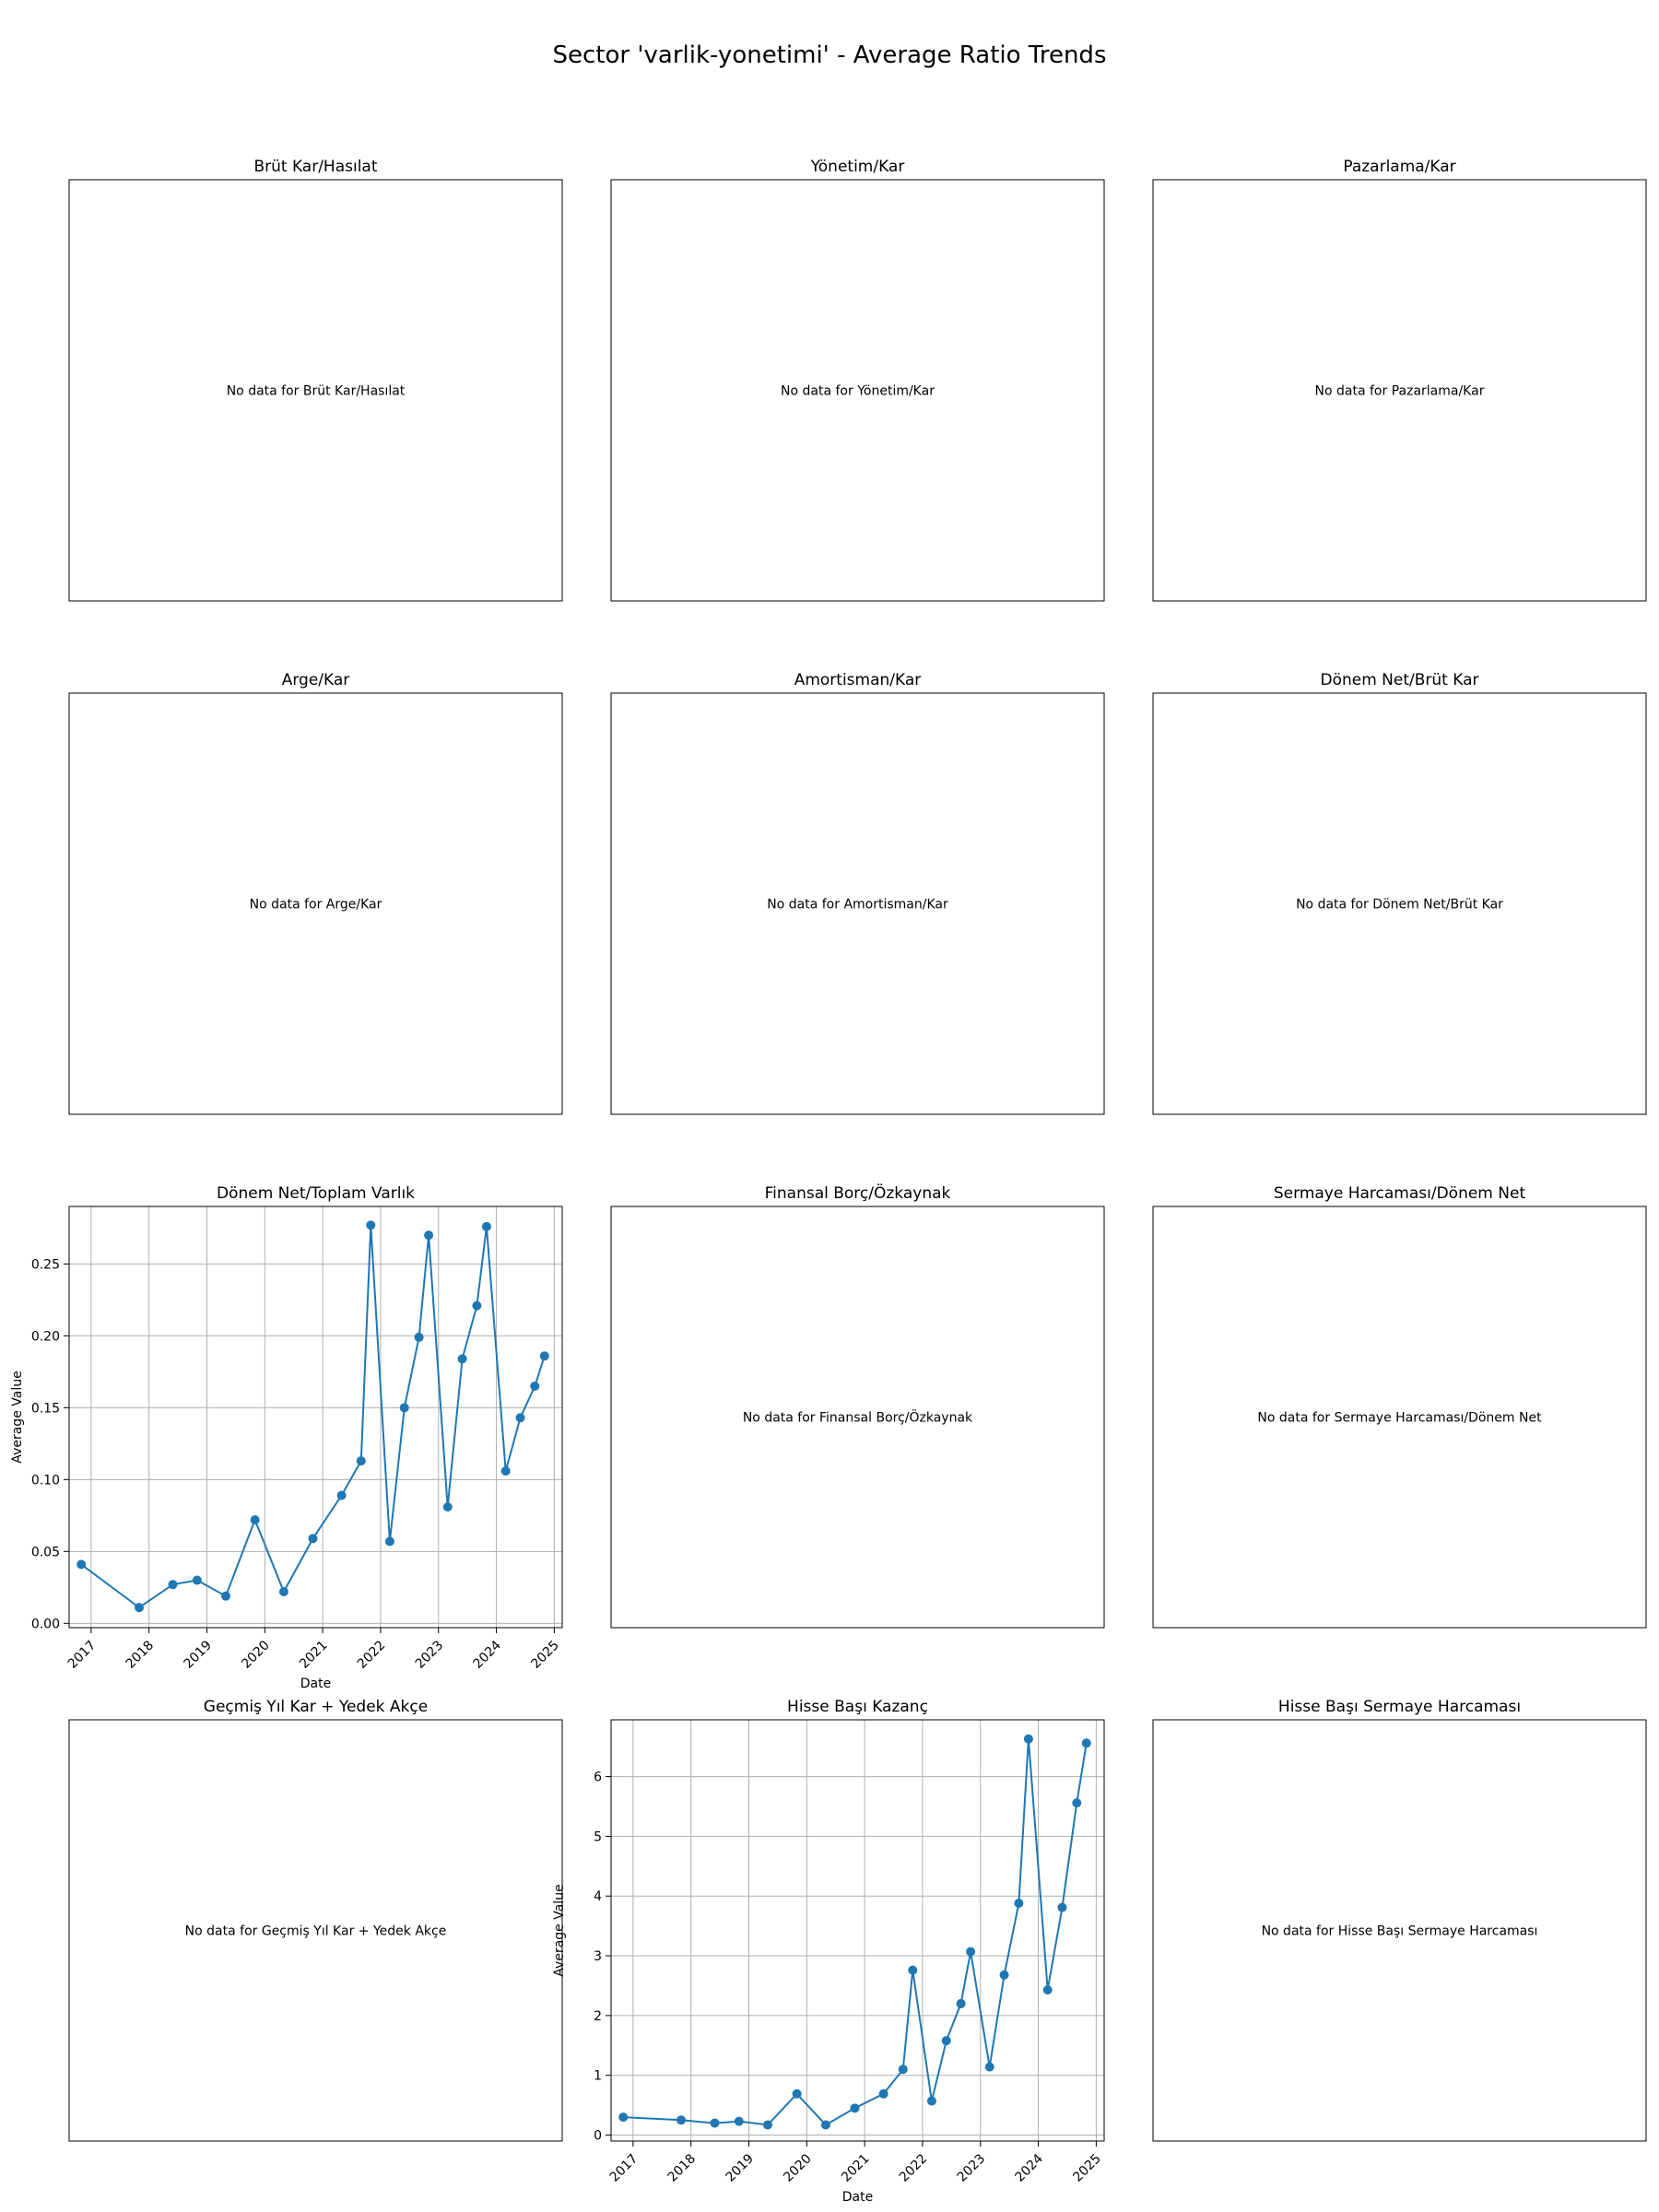 The width and height of the screenshot is (1659, 2212). I want to click on panel-title: Yönetim/Kar, so click(857, 167).